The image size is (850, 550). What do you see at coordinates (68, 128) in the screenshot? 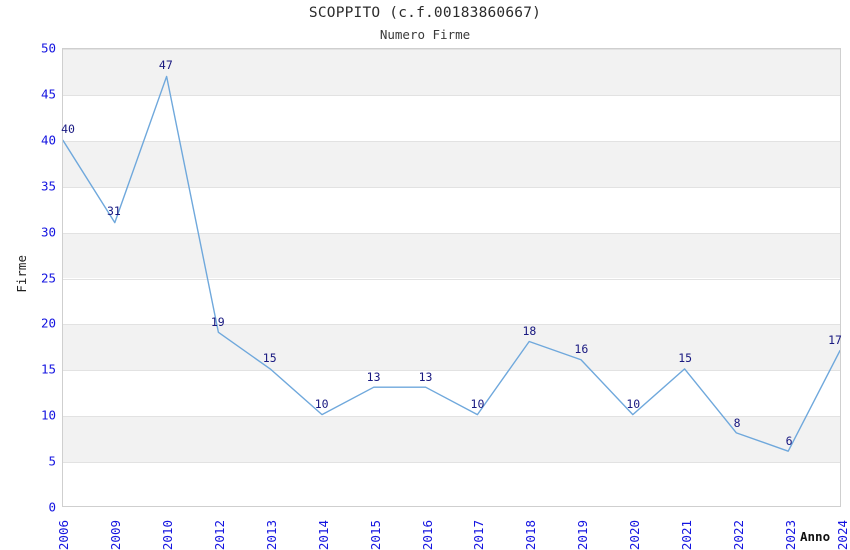
I see `data-point-label: 40` at bounding box center [68, 128].